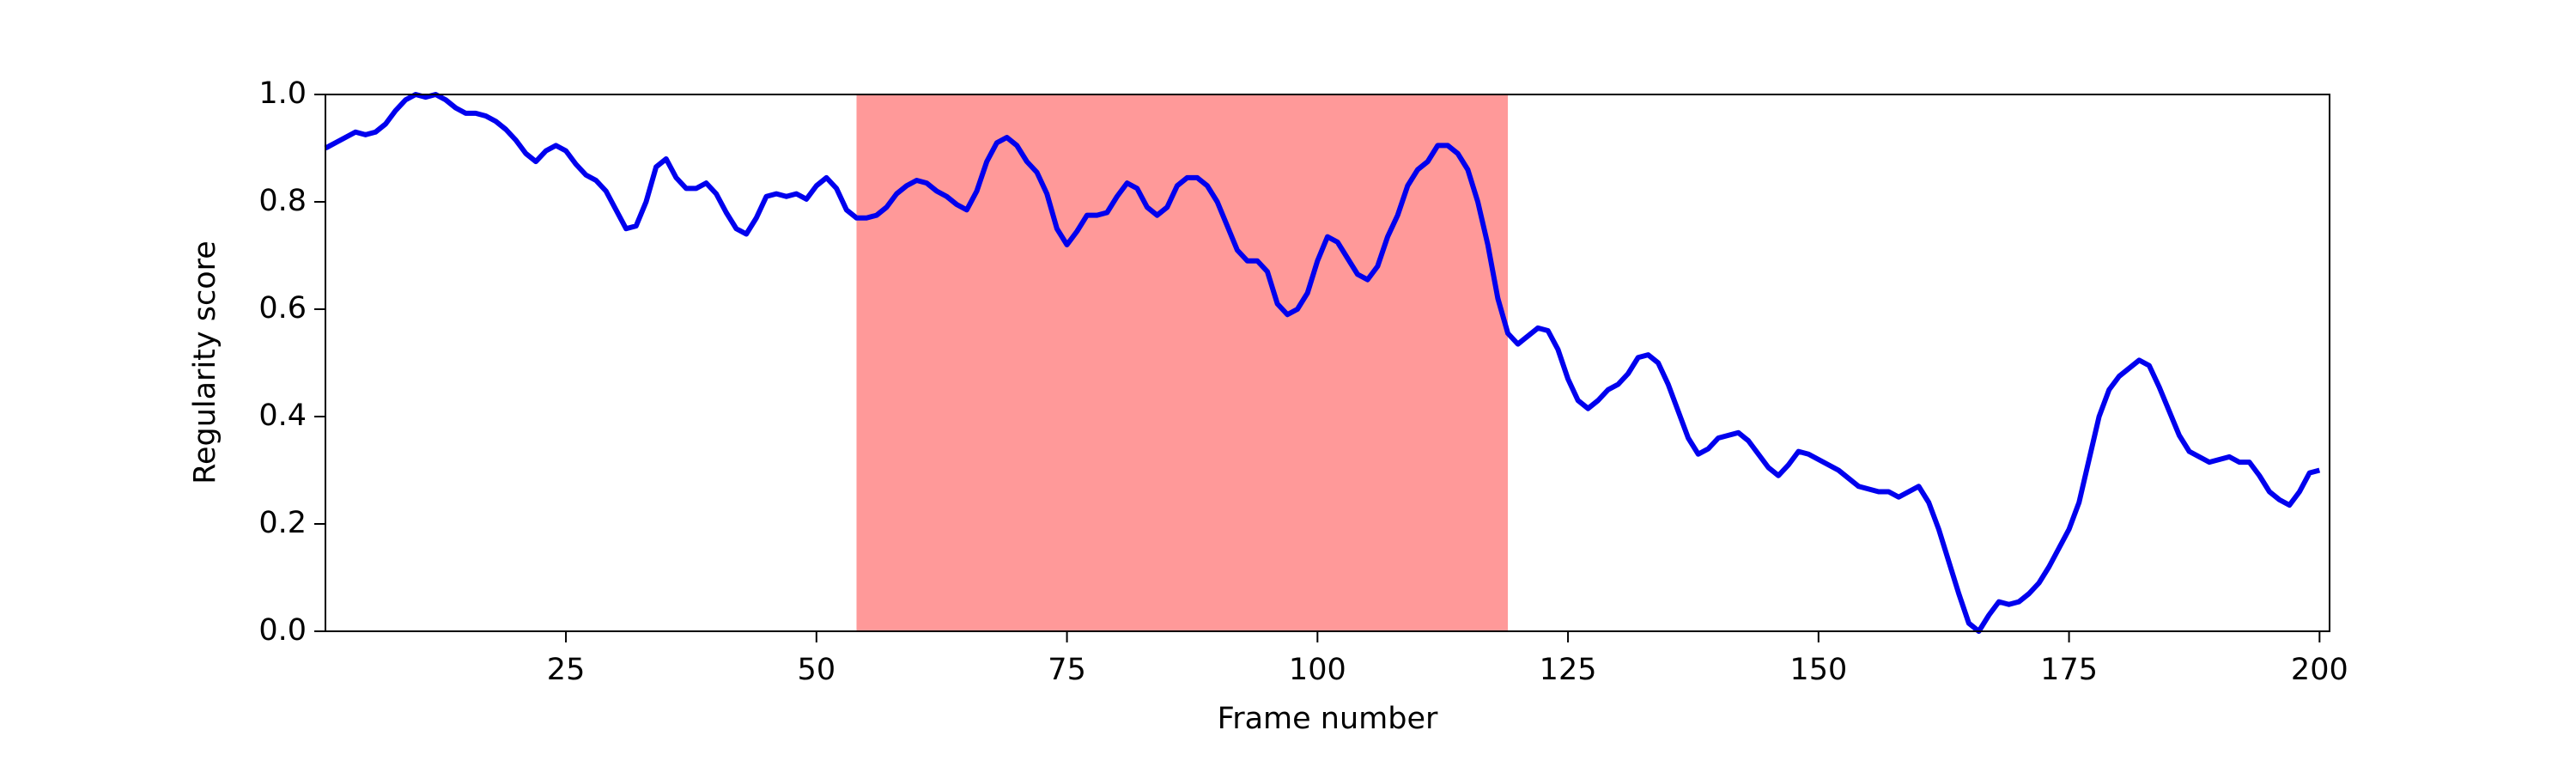  What do you see at coordinates (282, 308) in the screenshot?
I see `y-tick-label: 0.6` at bounding box center [282, 308].